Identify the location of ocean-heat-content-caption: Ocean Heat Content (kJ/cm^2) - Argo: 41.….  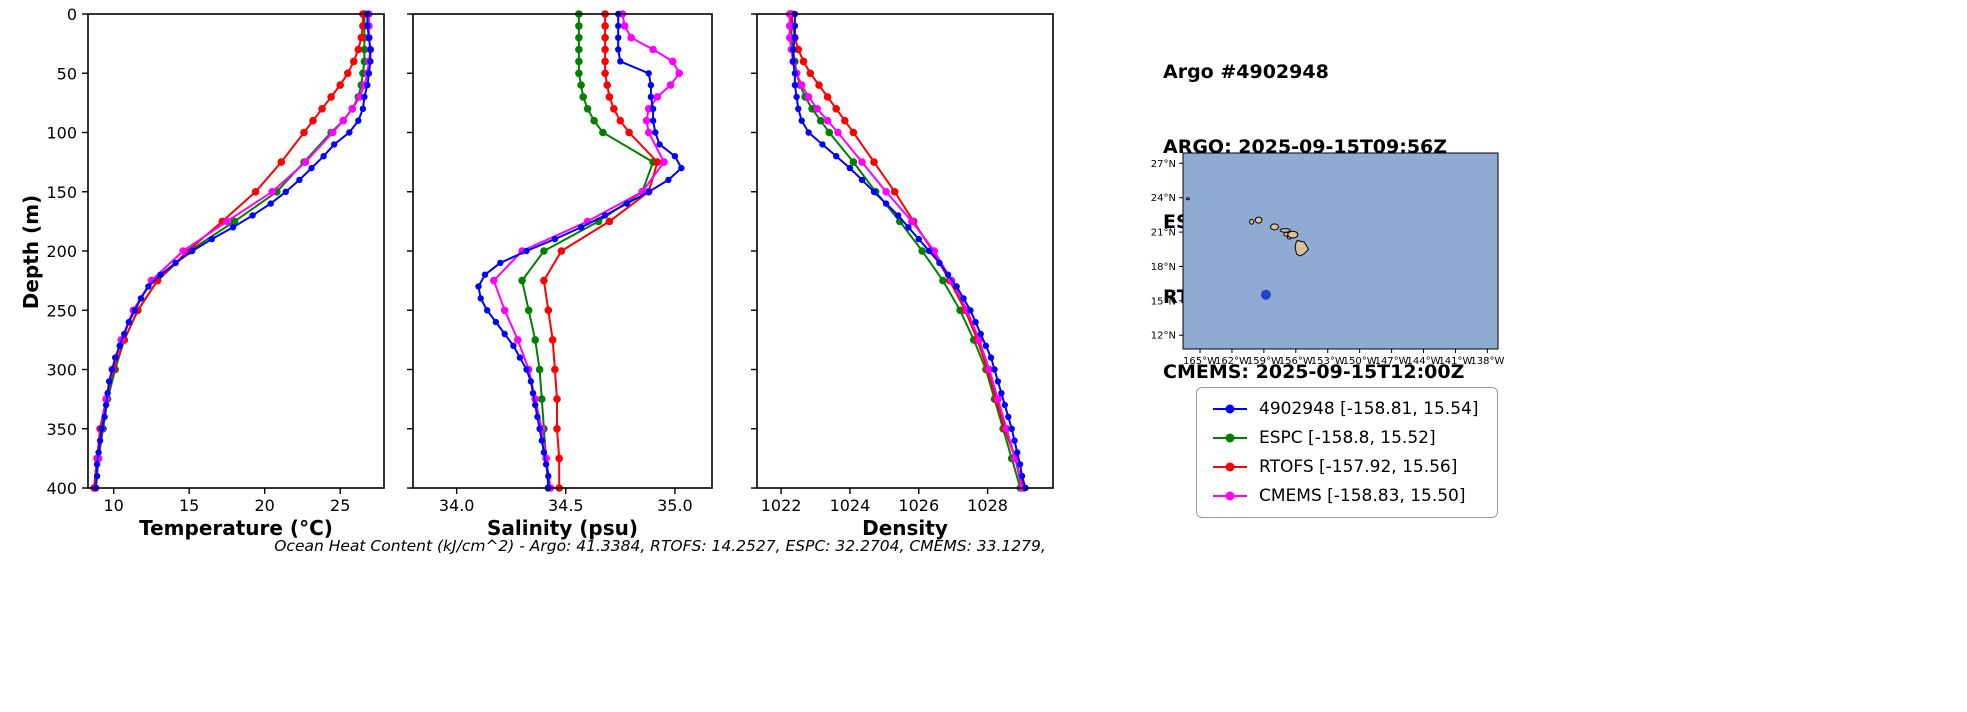
(660, 546).